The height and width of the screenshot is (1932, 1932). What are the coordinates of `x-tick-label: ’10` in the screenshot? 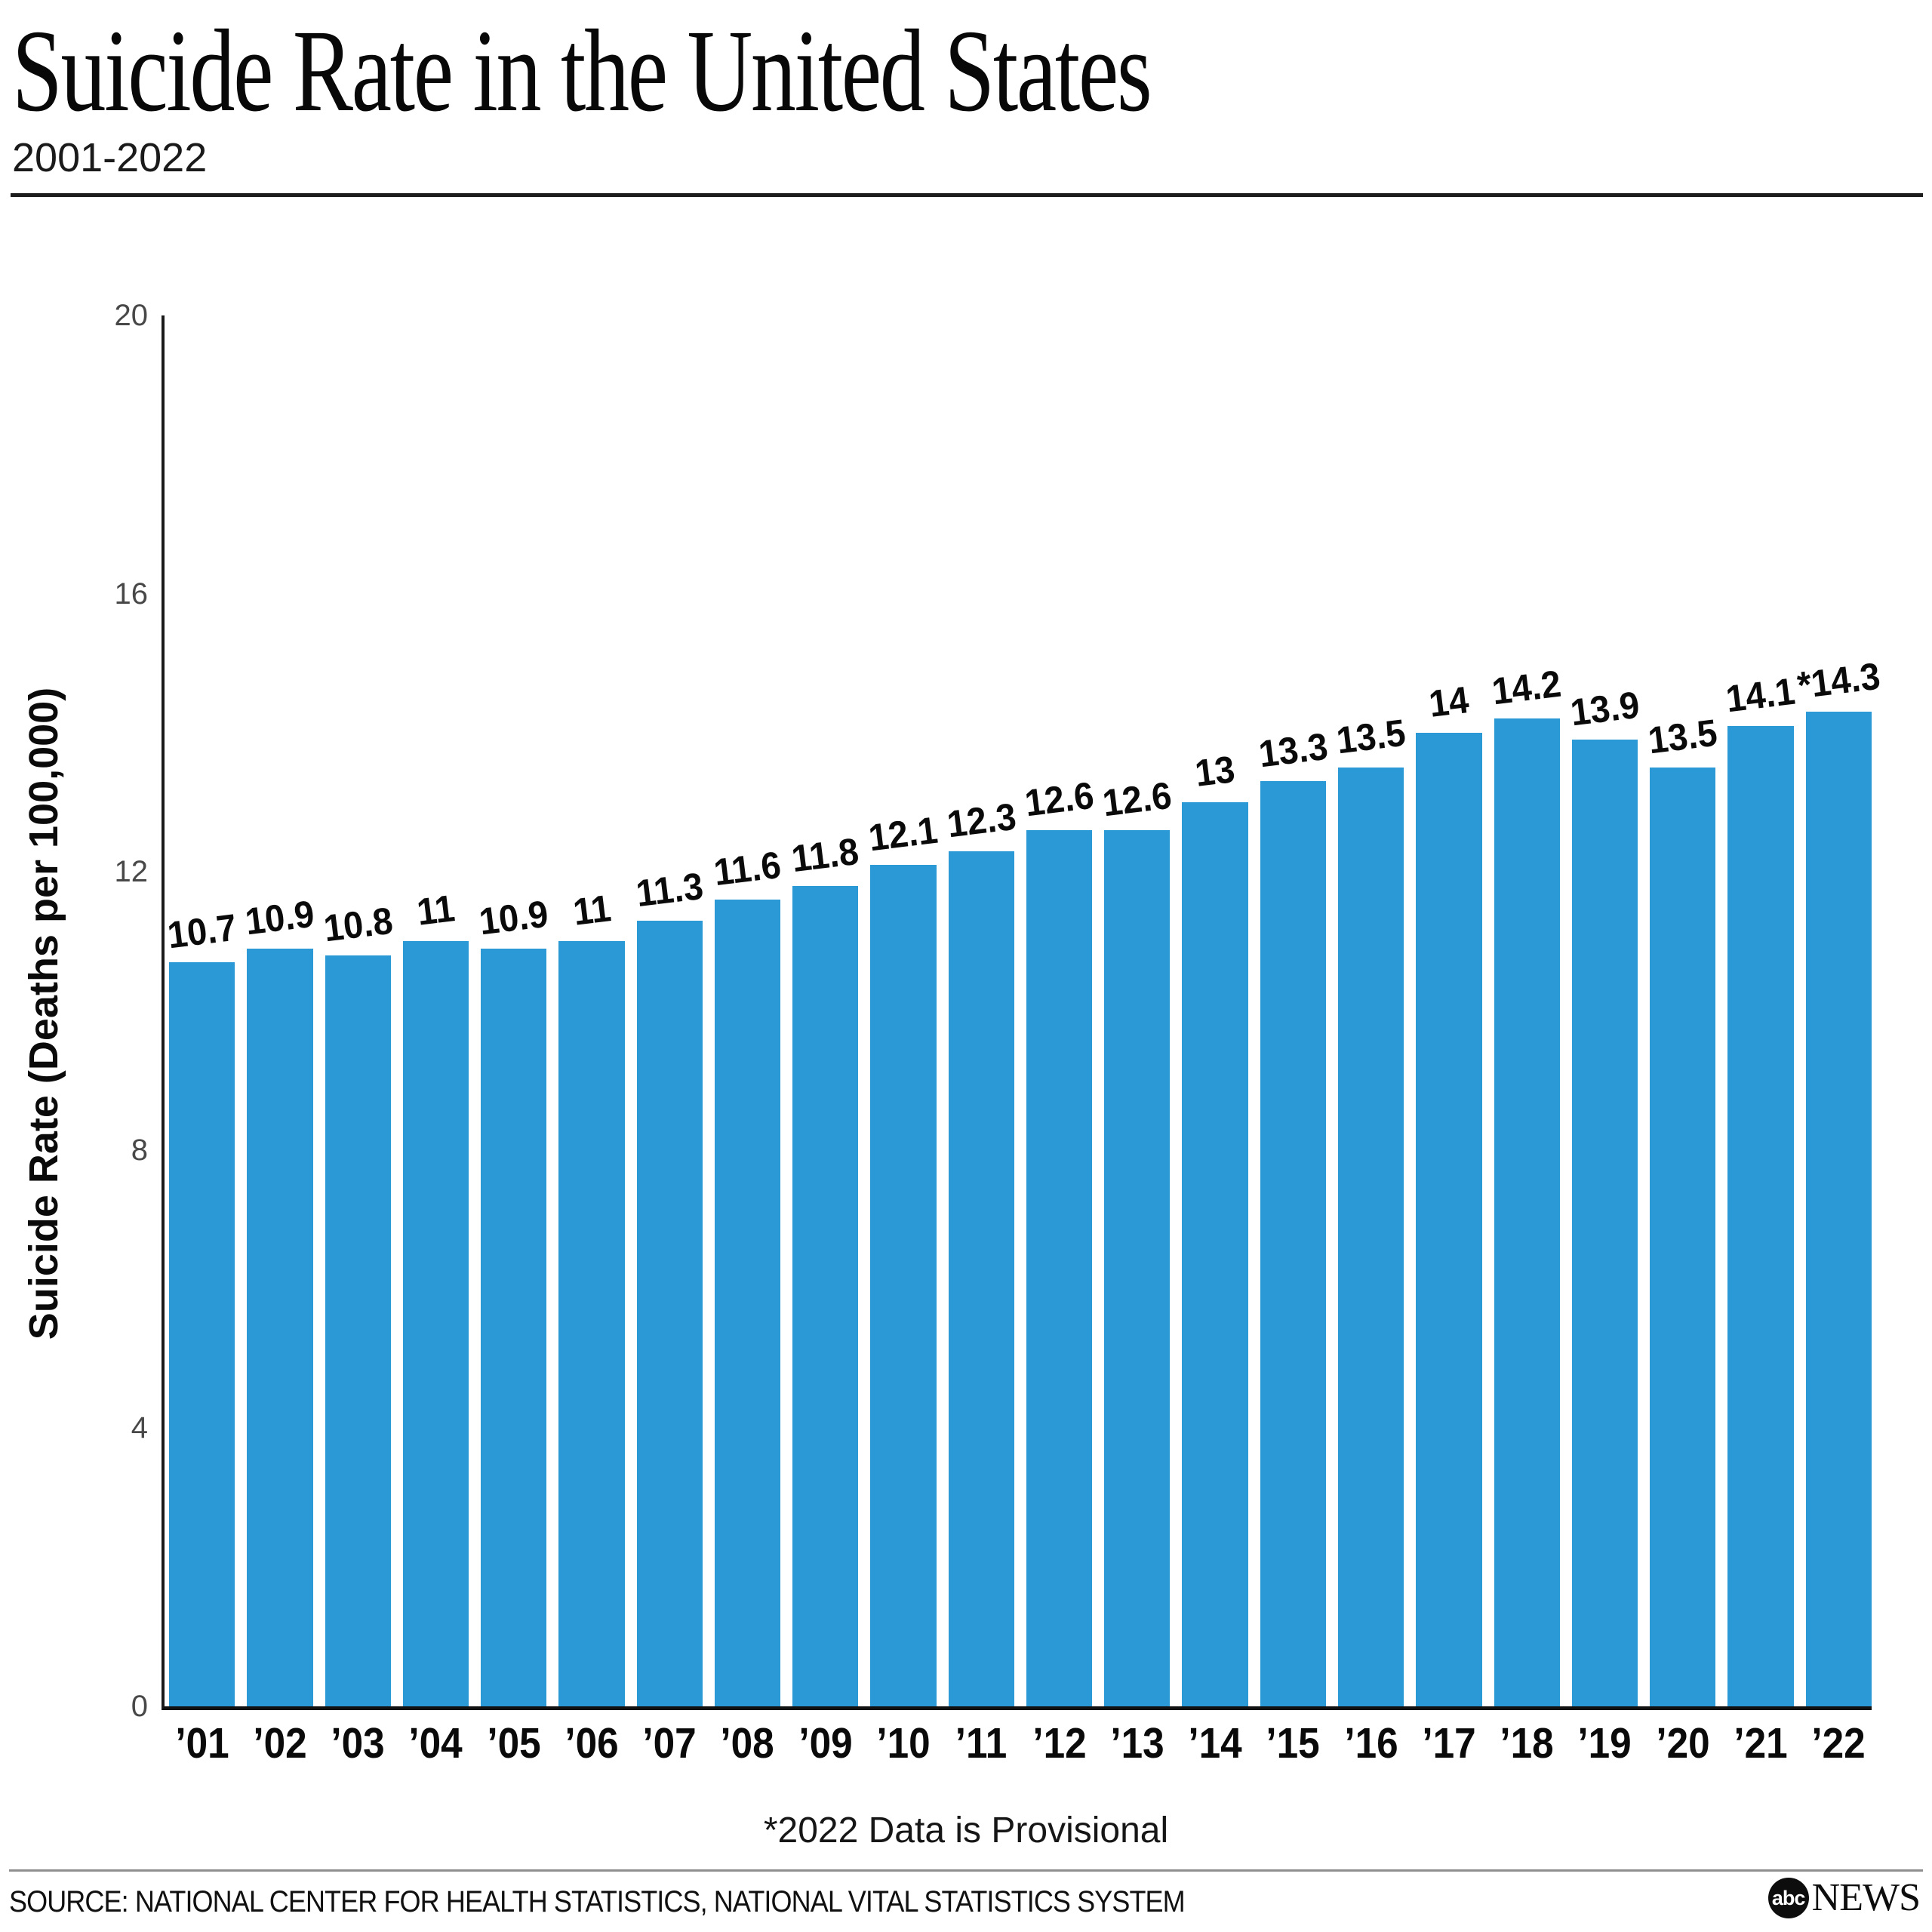 It's located at (903, 1743).